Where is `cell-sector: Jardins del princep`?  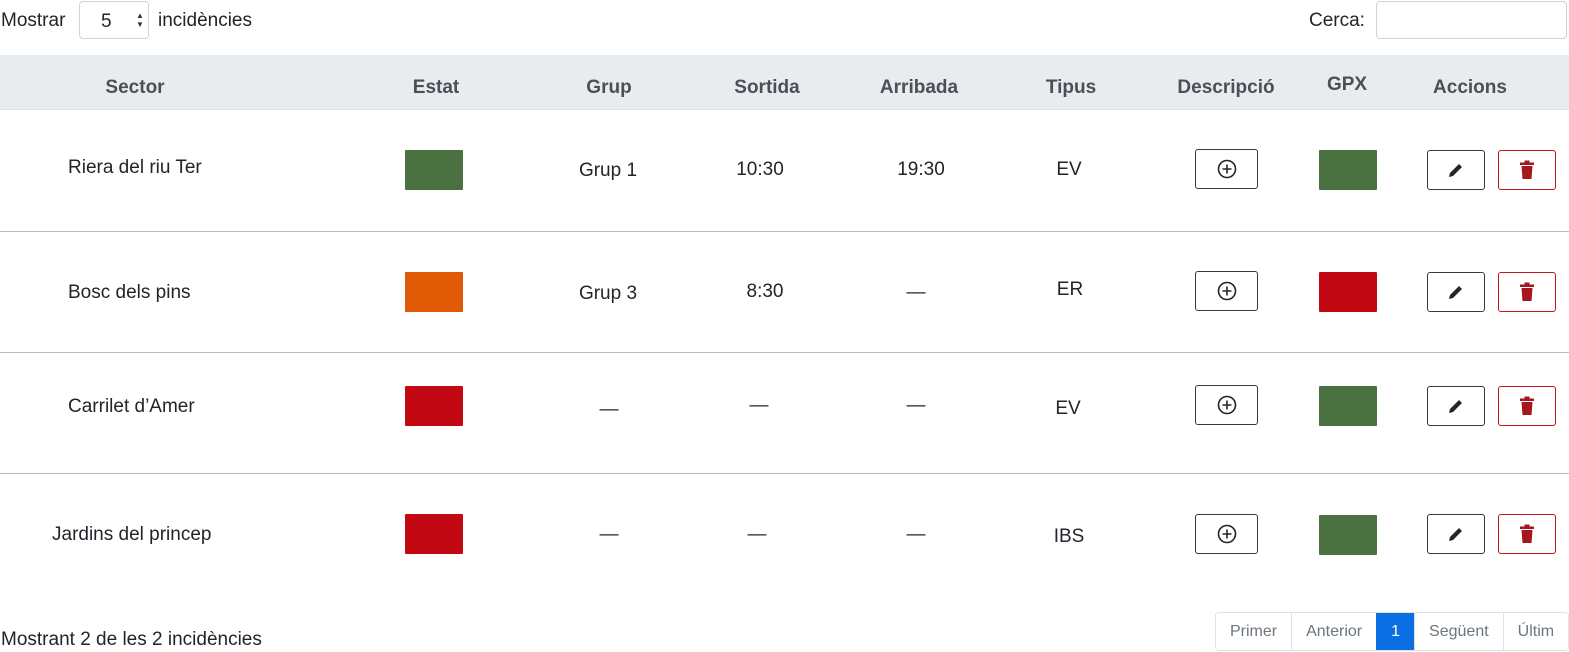 cell-sector: Jardins del princep is located at coordinates (132, 534).